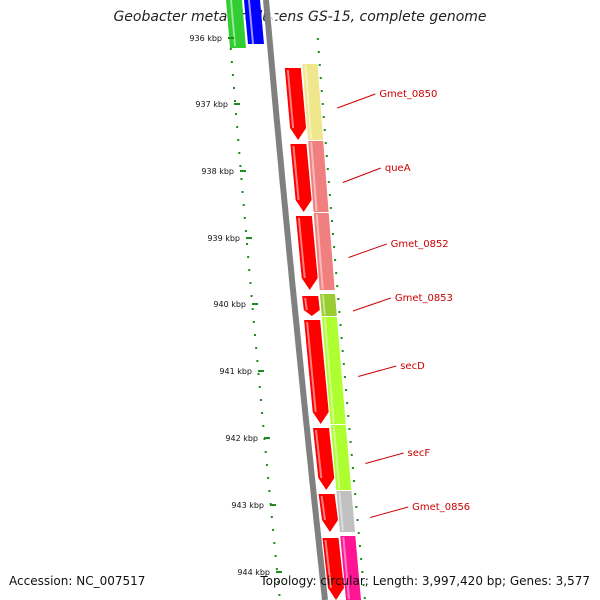 Image resolution: width=600 pixels, height=600 pixels. Describe the element at coordinates (420, 244) in the screenshot. I see `gene-label: Gmet_0852` at that location.